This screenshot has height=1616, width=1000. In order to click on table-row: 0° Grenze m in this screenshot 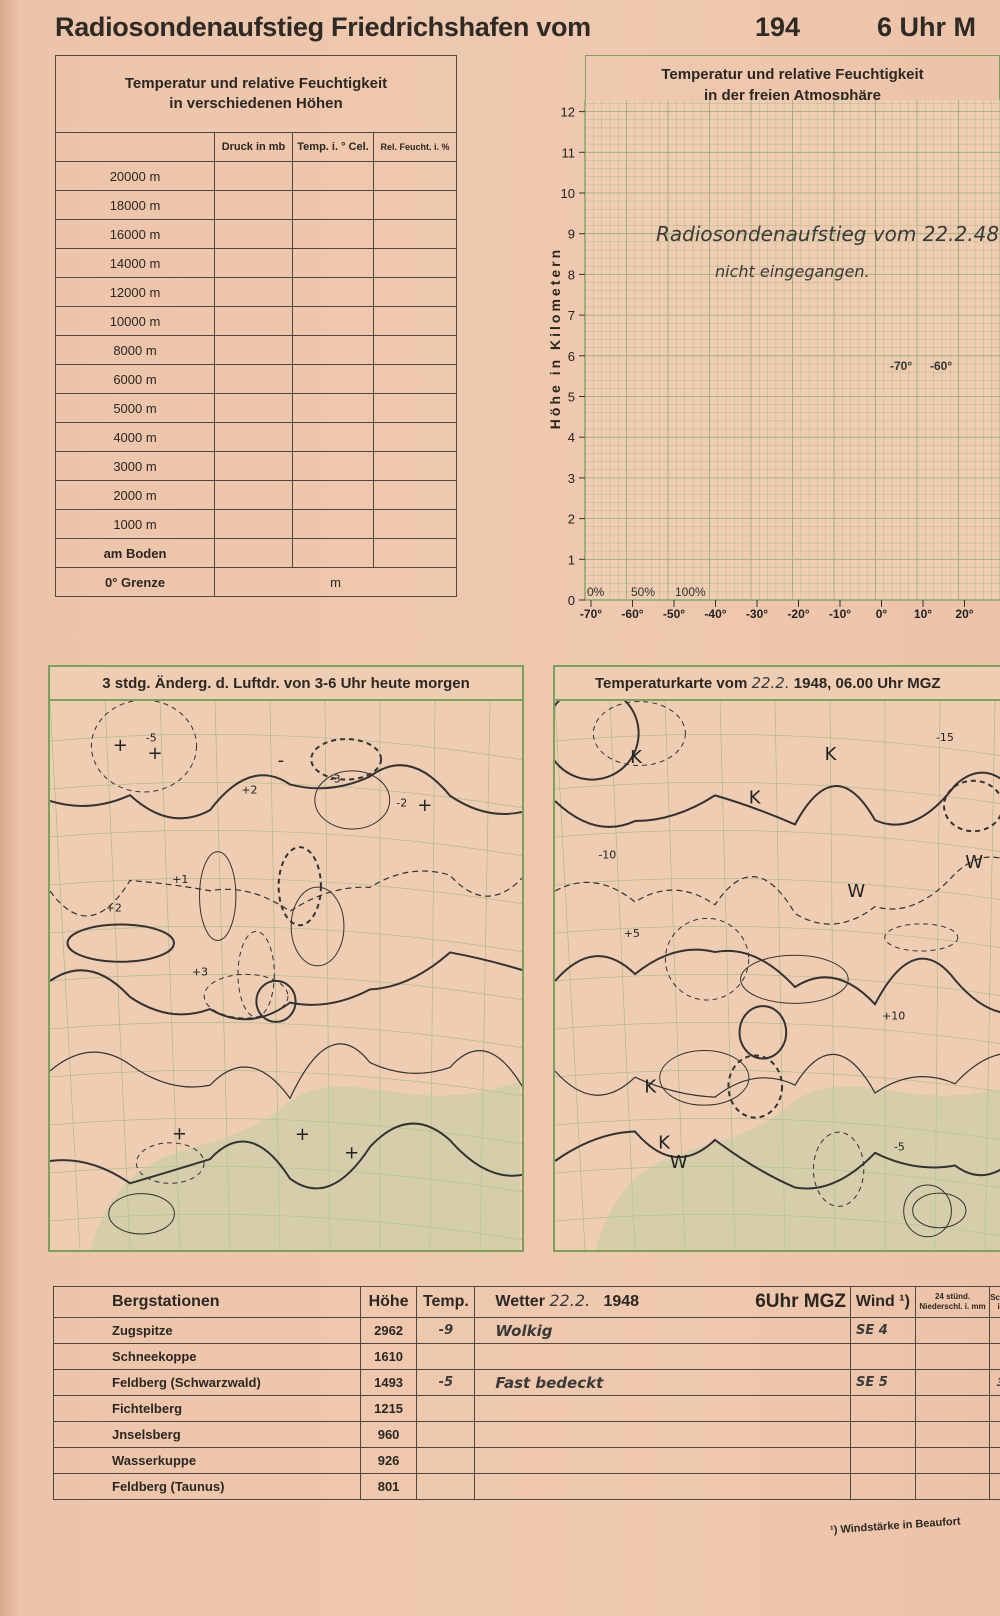, I will do `click(256, 582)`.